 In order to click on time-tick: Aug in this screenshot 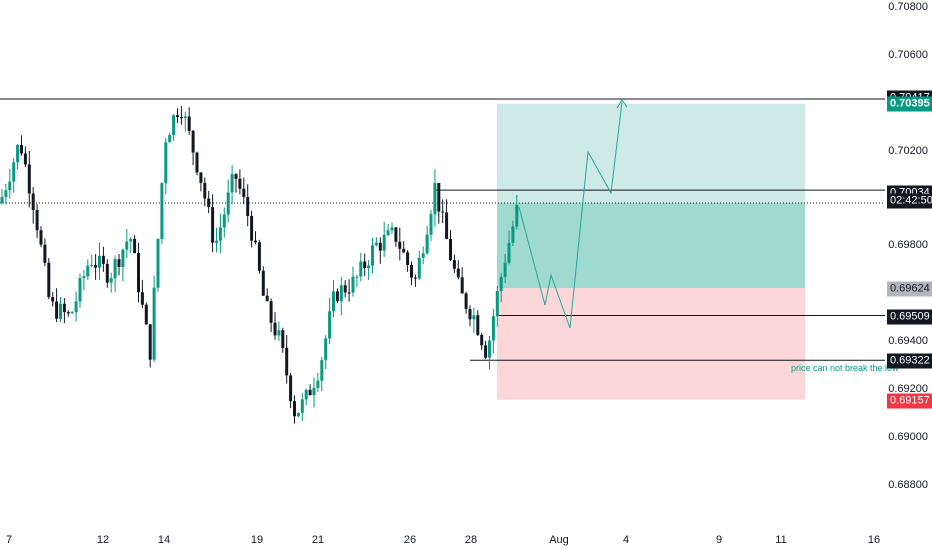, I will do `click(559, 540)`.